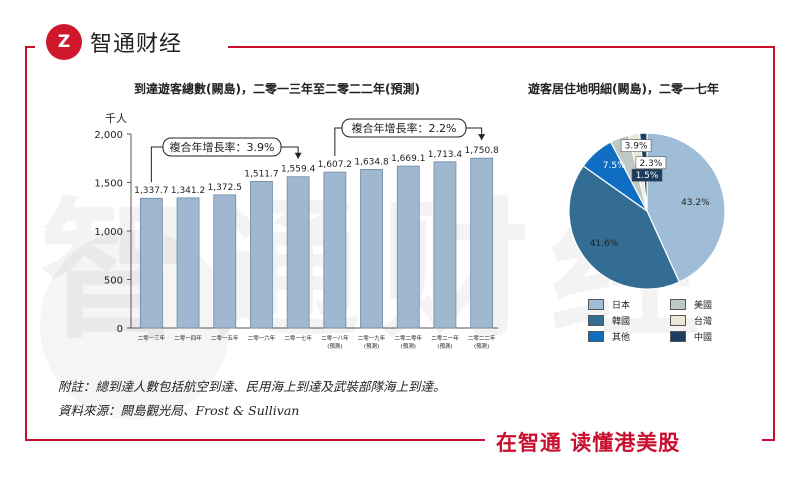 The height and width of the screenshot is (481, 800). What do you see at coordinates (262, 338) in the screenshot?
I see `x-tick-label: 二零一六年` at bounding box center [262, 338].